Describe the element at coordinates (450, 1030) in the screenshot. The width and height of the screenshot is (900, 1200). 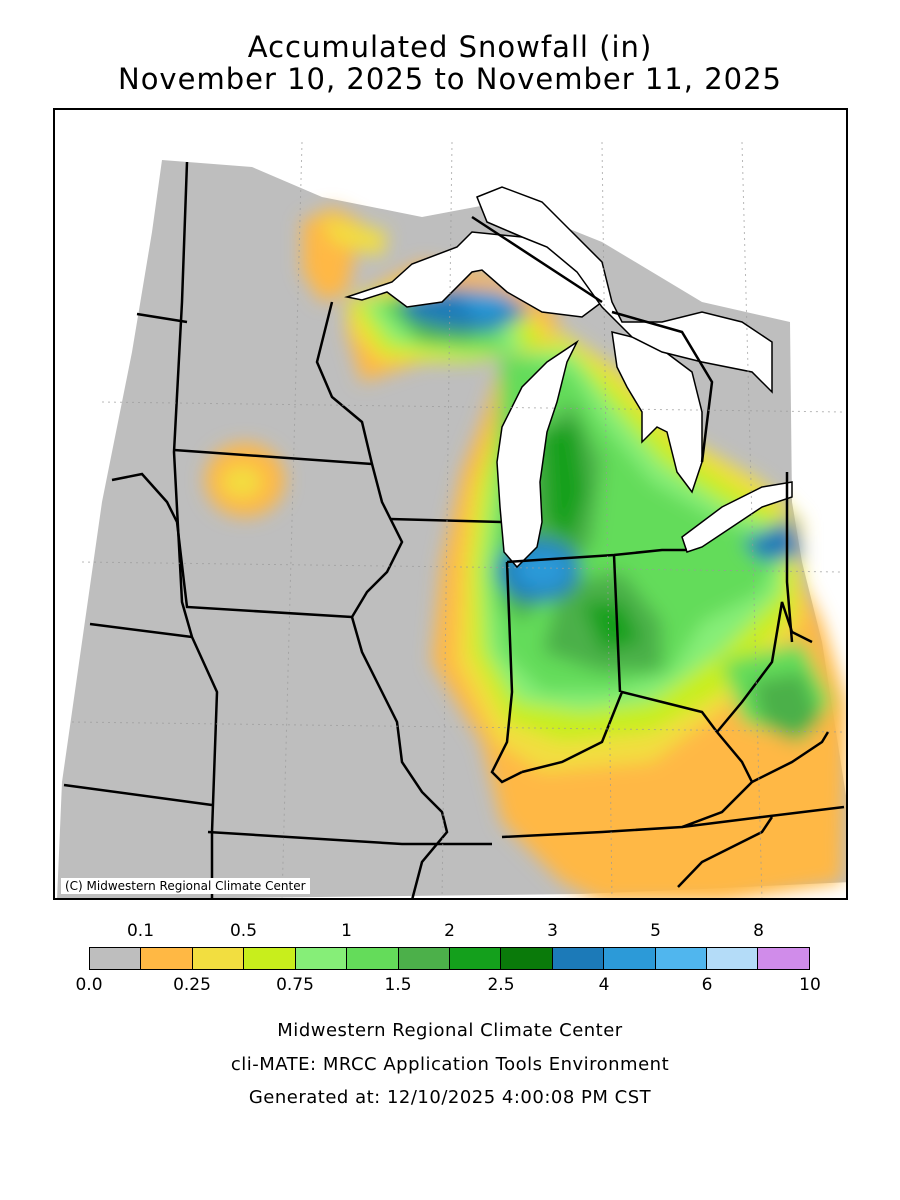
I see `footer-org: Midwestern Regional Climate Center` at that location.